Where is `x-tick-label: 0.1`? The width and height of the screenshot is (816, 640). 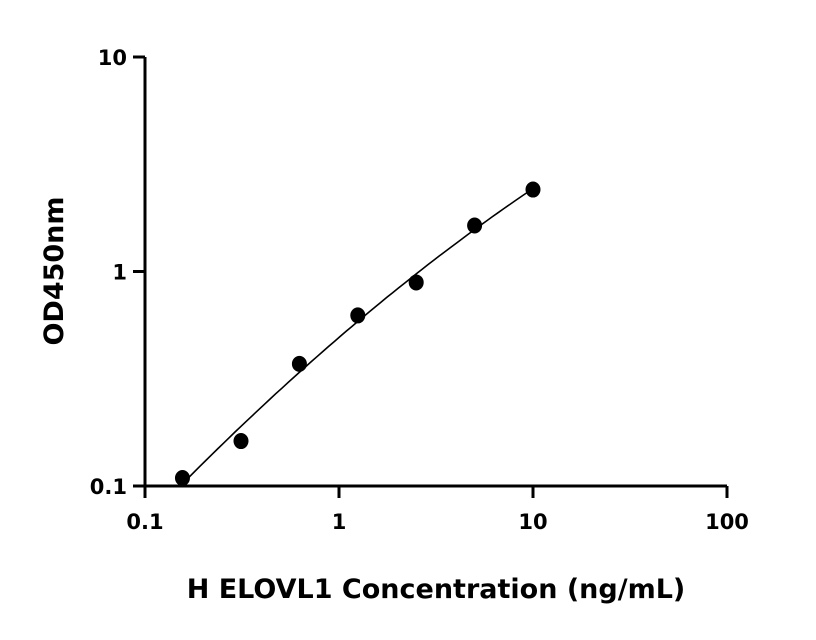 x-tick-label: 0.1 is located at coordinates (144, 522).